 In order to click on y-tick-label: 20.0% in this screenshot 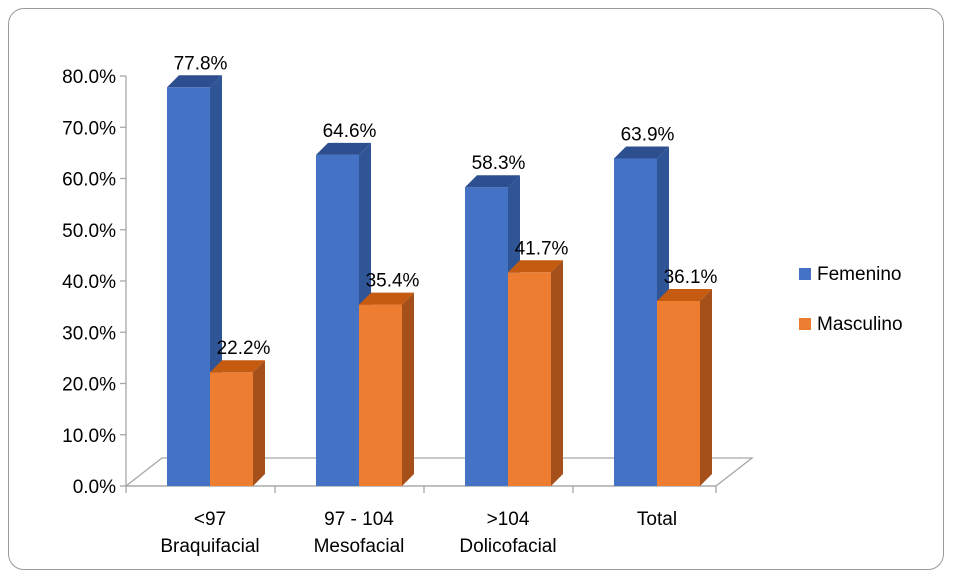, I will do `click(89, 385)`.